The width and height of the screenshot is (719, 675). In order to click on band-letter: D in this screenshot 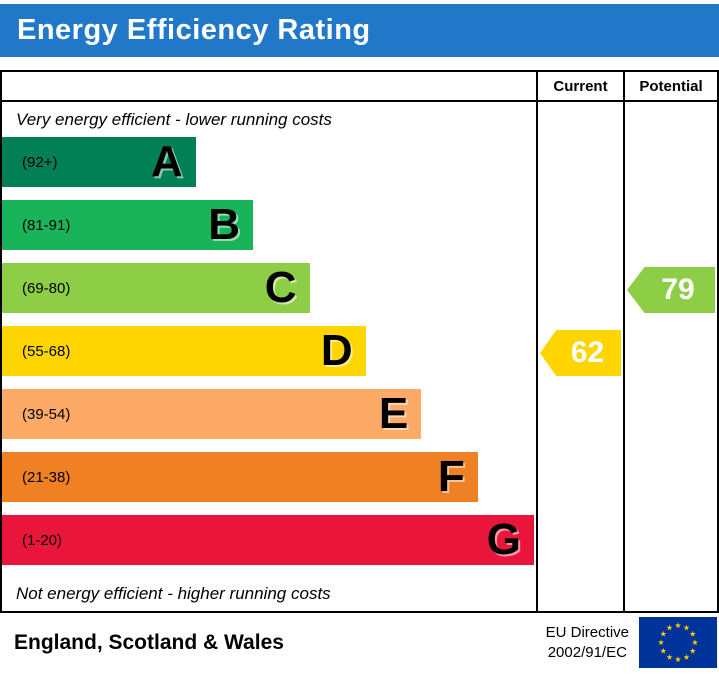, I will do `click(336, 350)`.